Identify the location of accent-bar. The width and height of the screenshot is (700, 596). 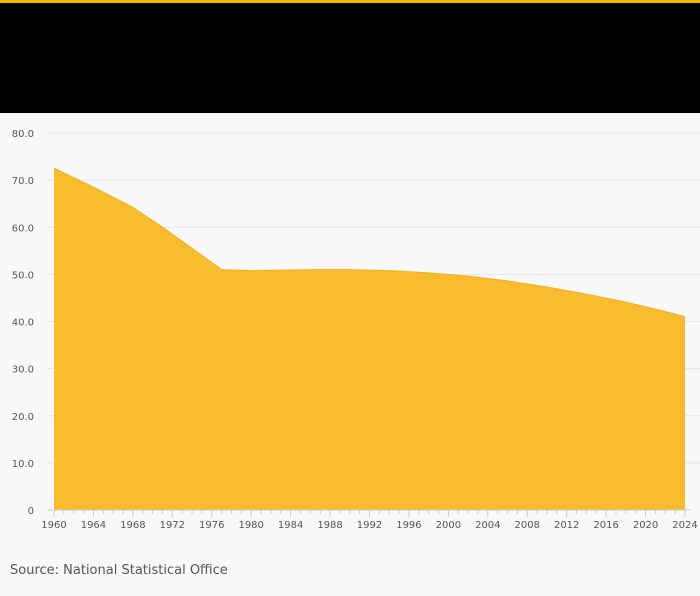
(350, 1).